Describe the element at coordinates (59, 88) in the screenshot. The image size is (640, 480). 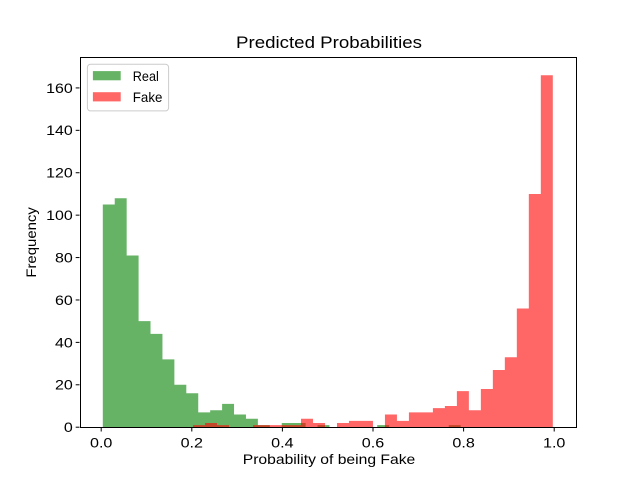
I see `svg-text: 160` at that location.